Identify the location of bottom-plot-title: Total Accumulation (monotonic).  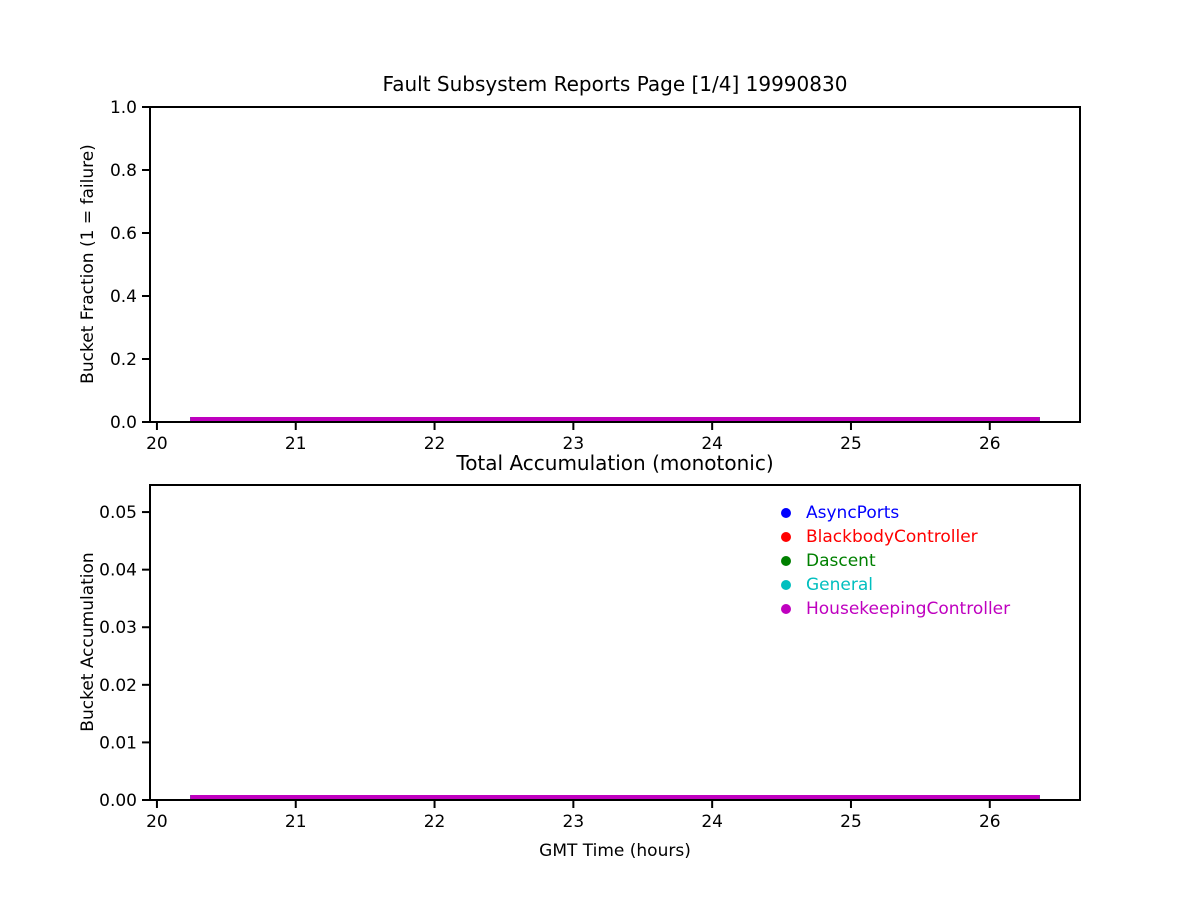
(615, 463).